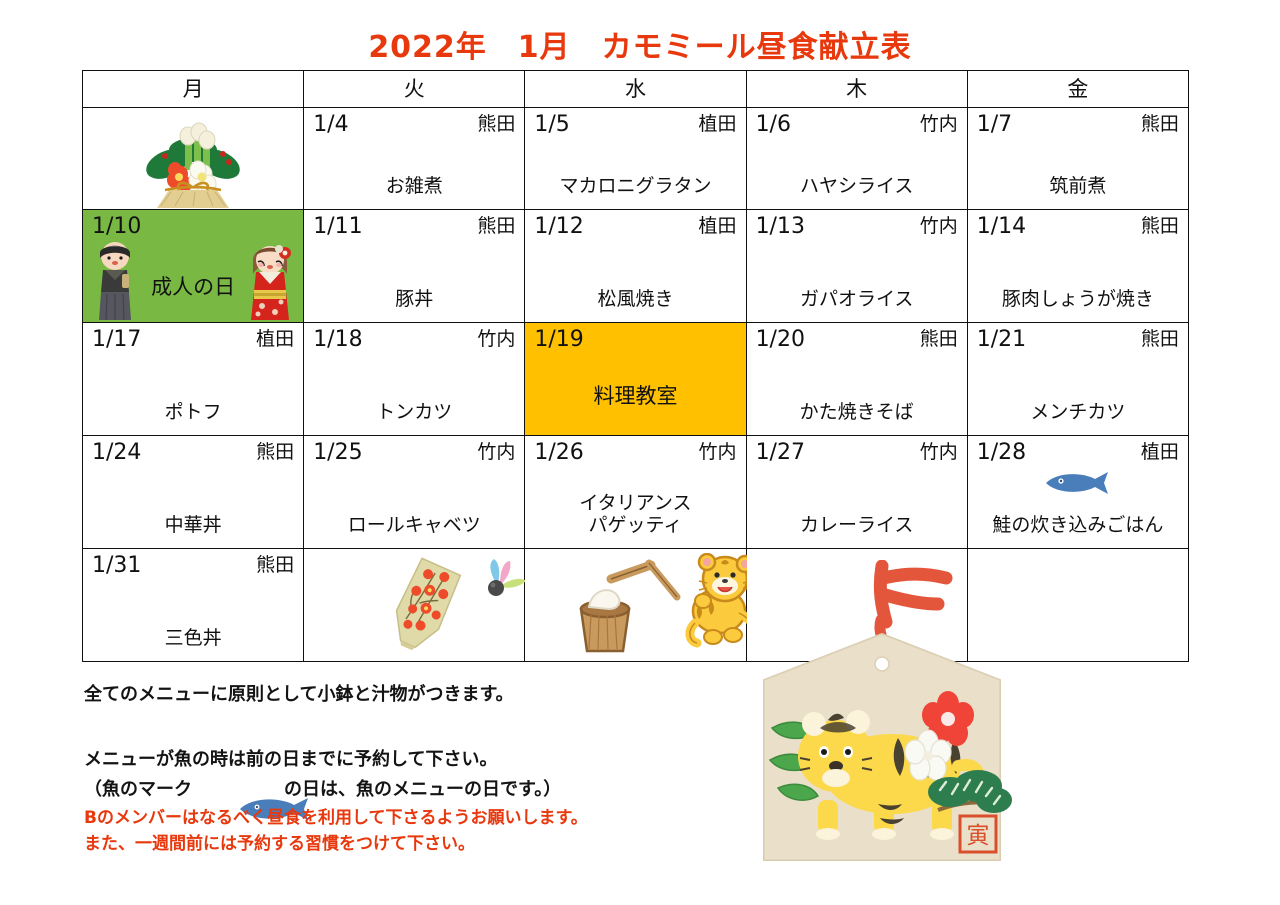 Image resolution: width=1280 pixels, height=905 pixels. I want to click on calendar-day-cell: 1/13 竹内ガパオライス, so click(856, 266).